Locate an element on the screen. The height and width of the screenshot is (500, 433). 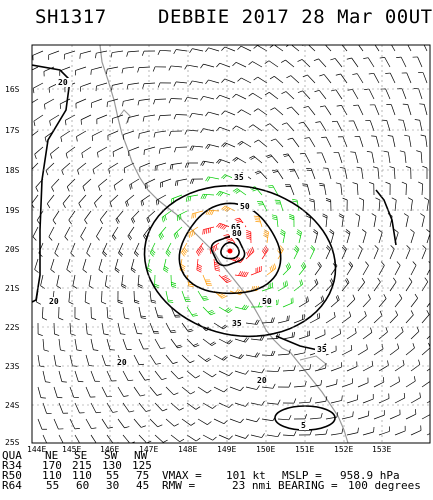
lon-label: 148E is located at coordinates (187, 449).